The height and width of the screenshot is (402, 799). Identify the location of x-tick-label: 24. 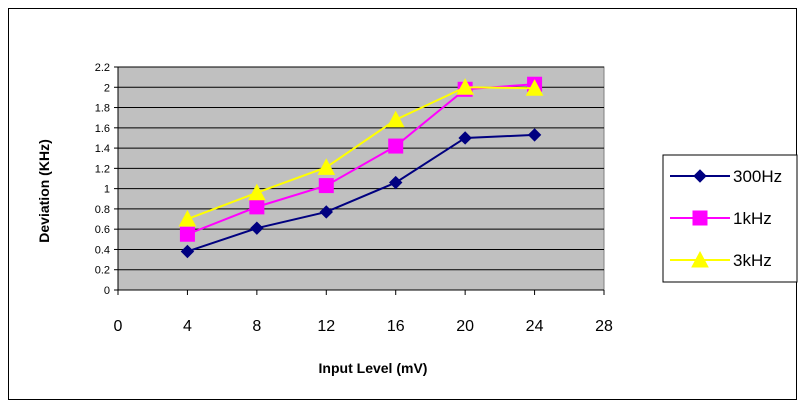
(535, 326).